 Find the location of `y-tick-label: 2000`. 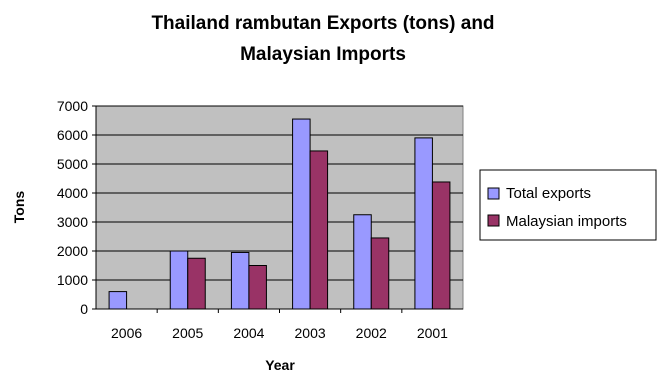

y-tick-label: 2000 is located at coordinates (72, 251).